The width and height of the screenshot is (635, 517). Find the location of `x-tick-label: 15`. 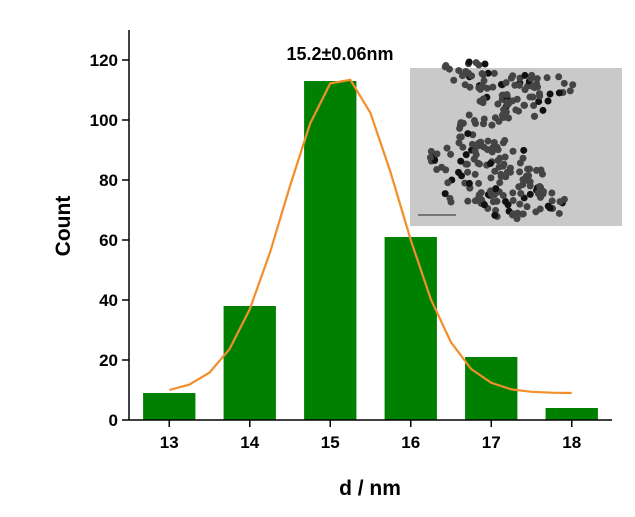

x-tick-label: 15 is located at coordinates (330, 442).